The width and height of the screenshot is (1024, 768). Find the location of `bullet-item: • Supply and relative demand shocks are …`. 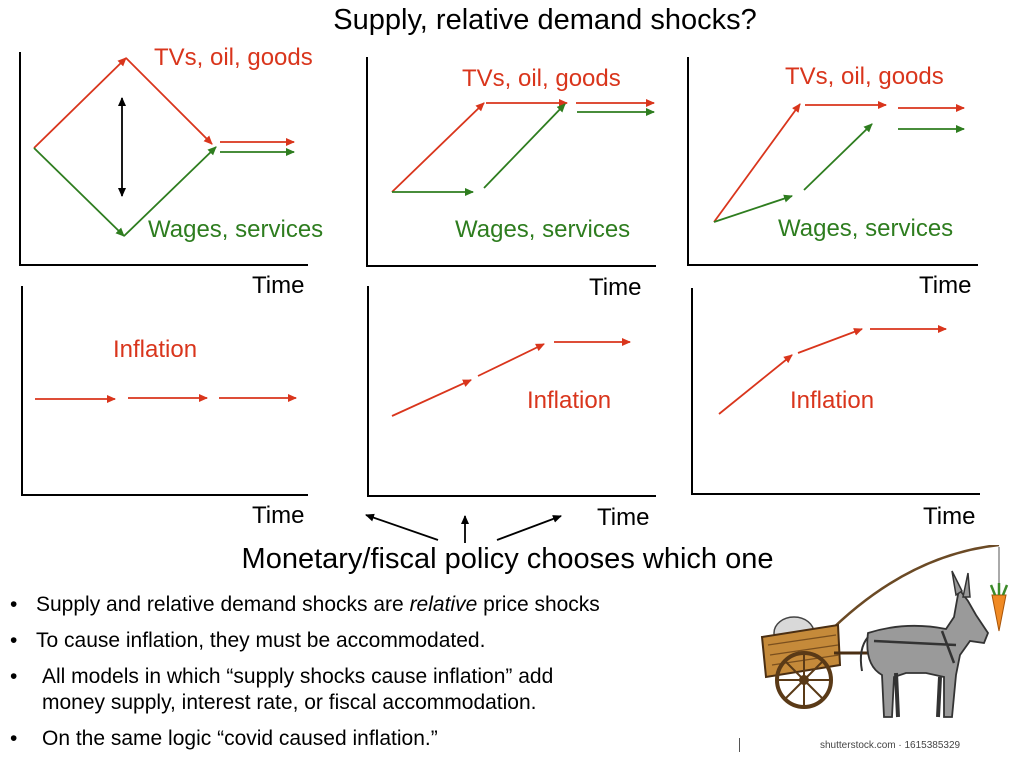

bullet-item: • Supply and relative demand shocks are … is located at coordinates (380, 605).